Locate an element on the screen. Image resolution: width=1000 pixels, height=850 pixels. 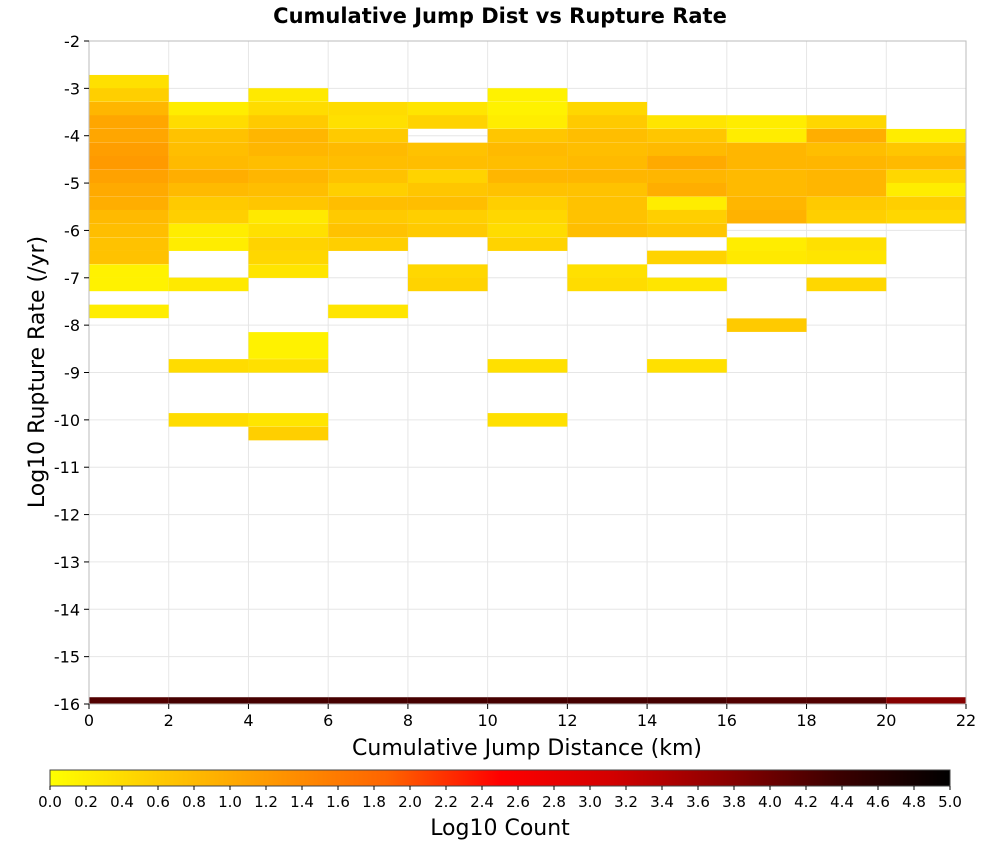
x-tick-label: 2 is located at coordinates (169, 720).